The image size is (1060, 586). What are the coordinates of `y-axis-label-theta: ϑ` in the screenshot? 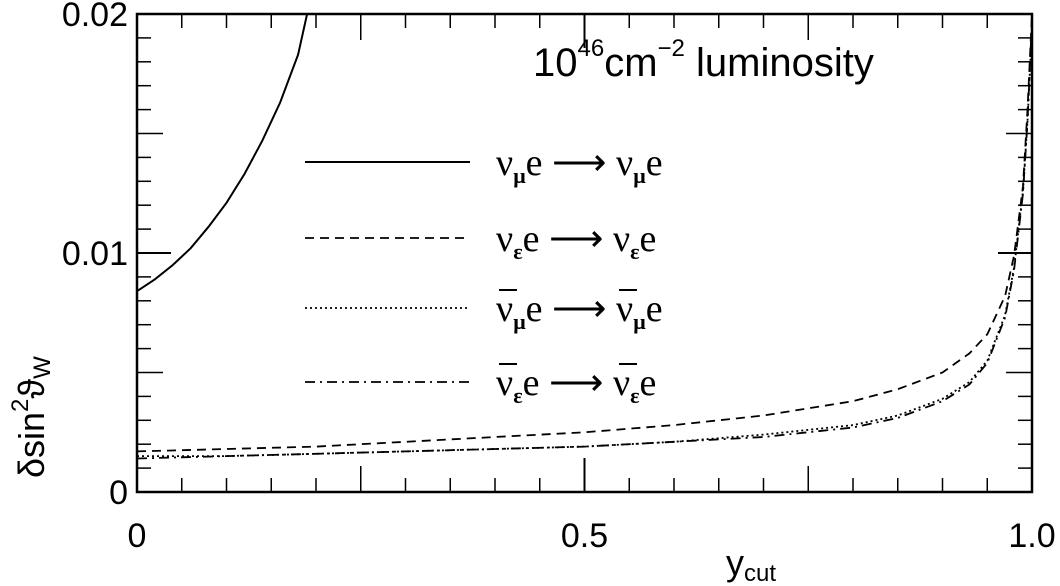 It's located at (31, 389).